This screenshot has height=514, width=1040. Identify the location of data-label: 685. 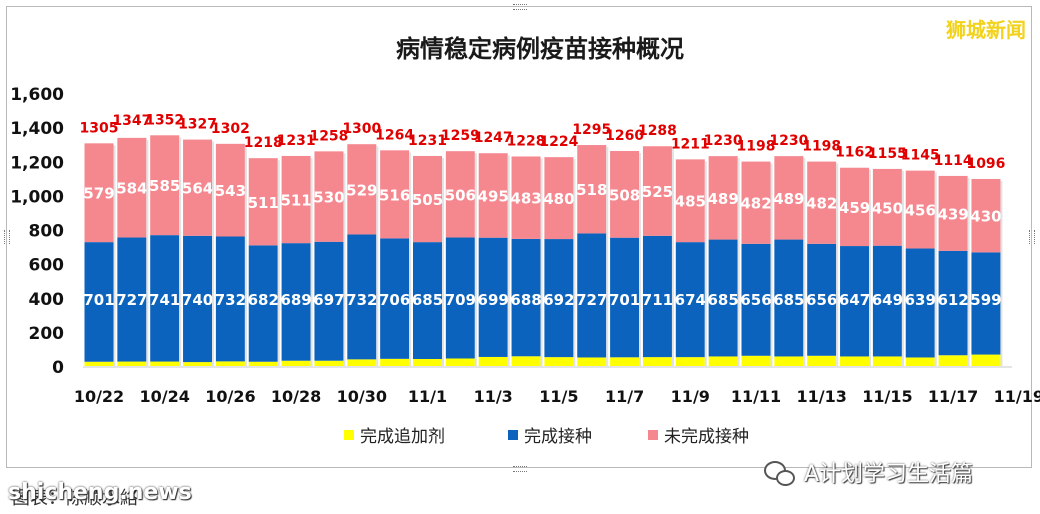
(427, 300).